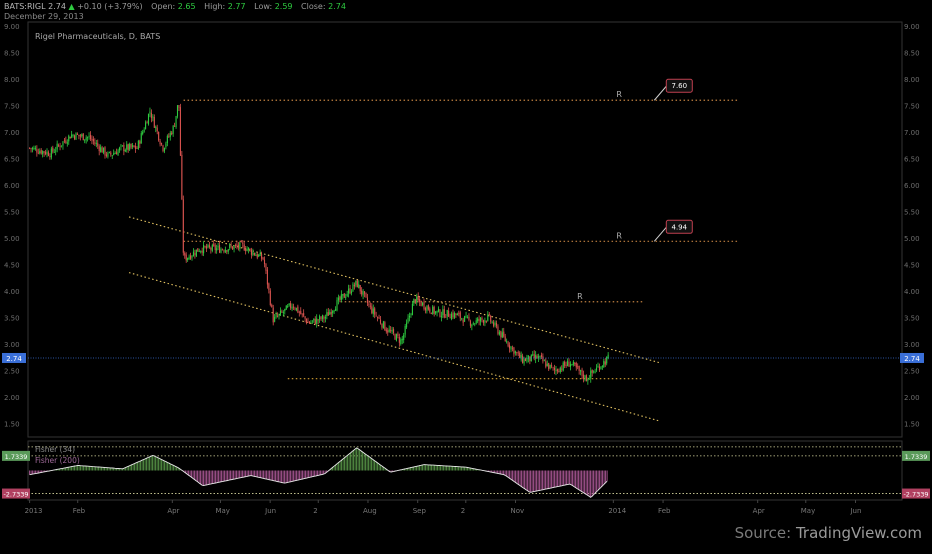  I want to click on time-tick-label: Apr, so click(173, 511).